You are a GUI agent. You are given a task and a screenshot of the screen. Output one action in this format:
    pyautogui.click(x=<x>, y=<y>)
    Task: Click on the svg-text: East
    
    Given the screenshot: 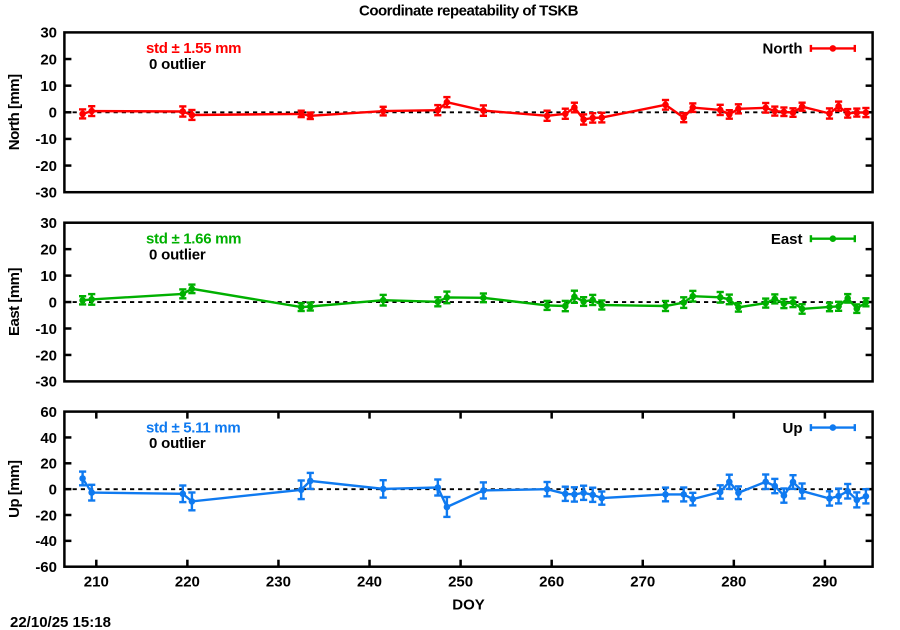 What is the action you would take?
    pyautogui.click(x=787, y=239)
    